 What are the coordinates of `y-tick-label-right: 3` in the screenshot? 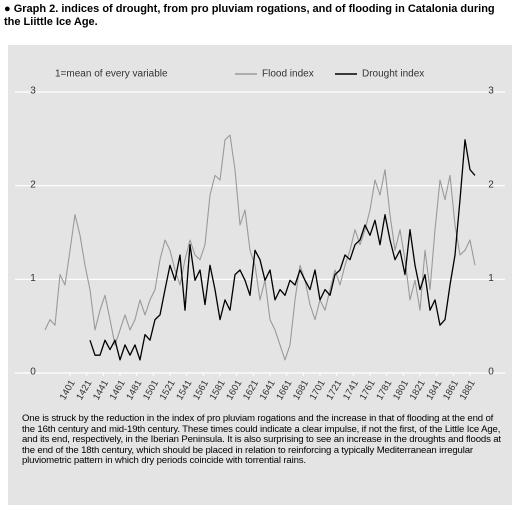 It's located at (491, 91).